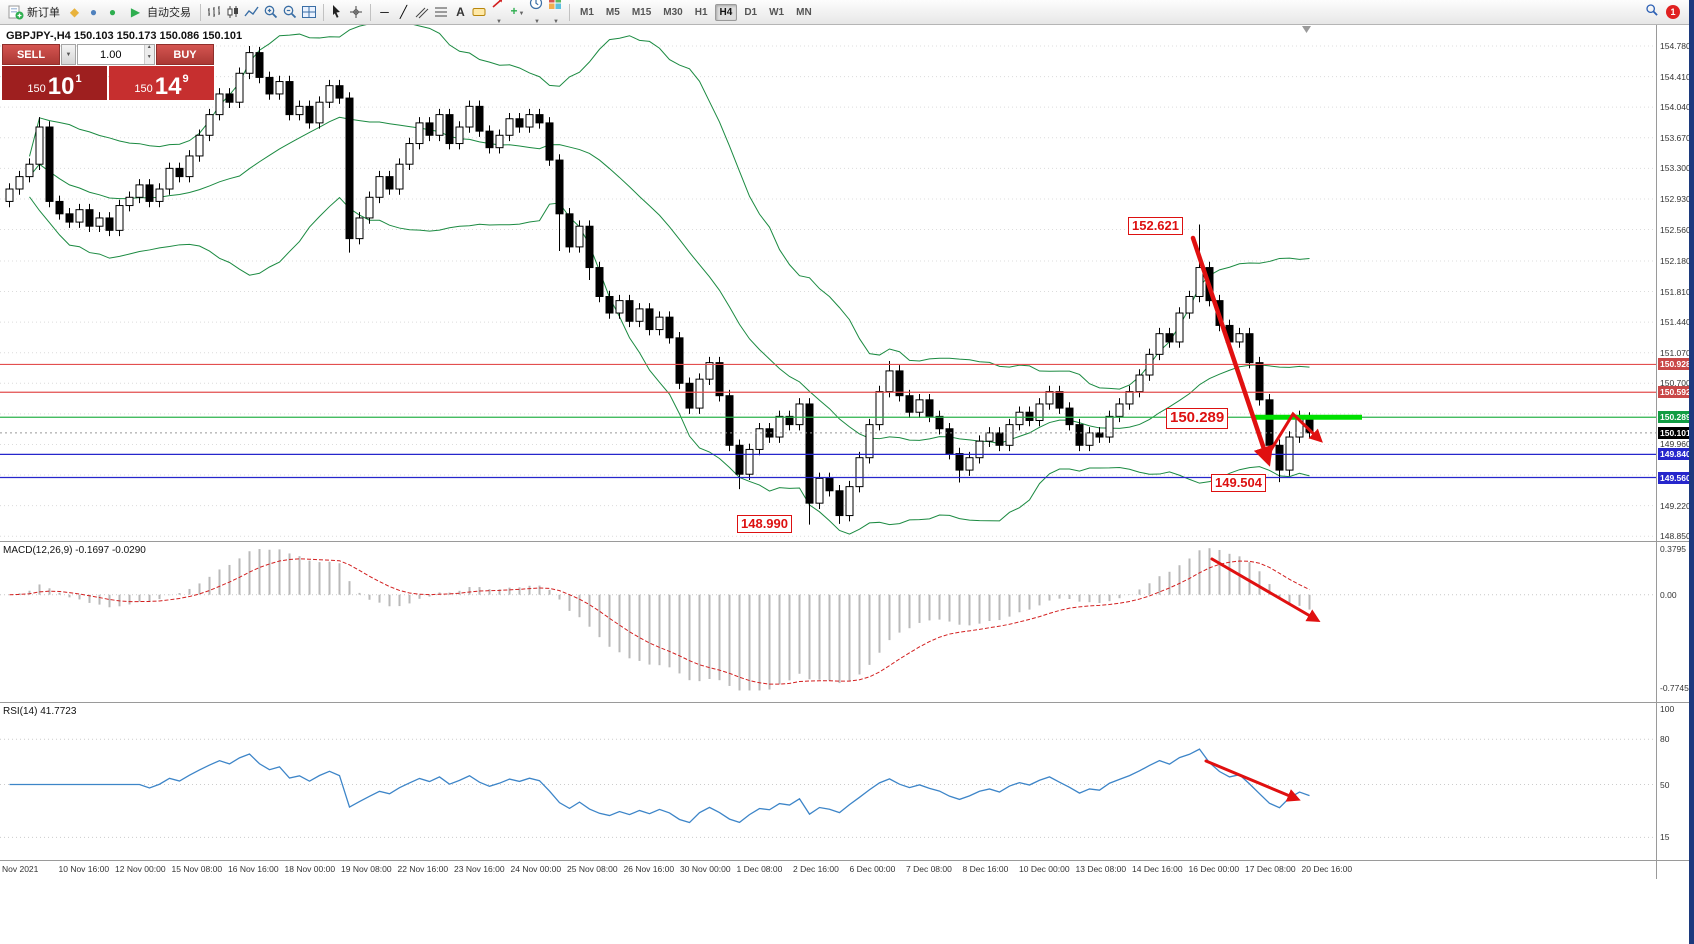 The image size is (1694, 944). Describe the element at coordinates (290, 12) in the screenshot. I see `zoom-out-icon` at that location.